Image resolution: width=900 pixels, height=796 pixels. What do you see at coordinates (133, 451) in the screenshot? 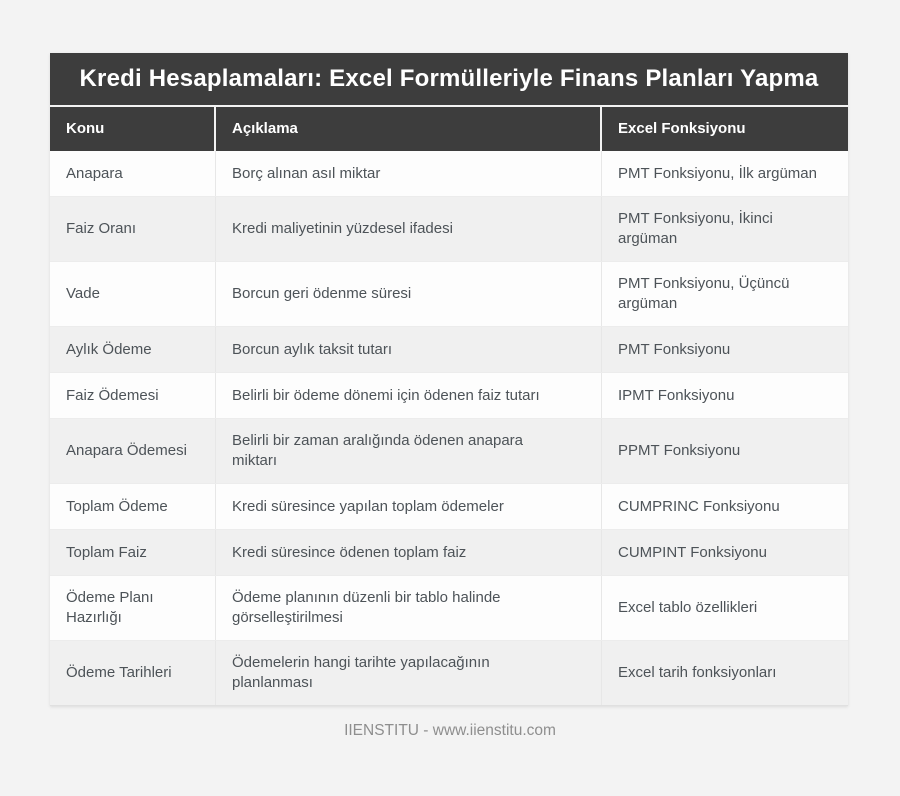
I see `cell-konu: Anapara Ödemesi` at bounding box center [133, 451].